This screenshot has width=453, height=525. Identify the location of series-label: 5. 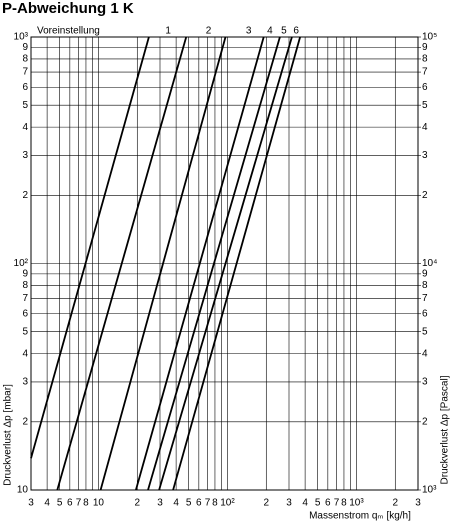
(284, 31).